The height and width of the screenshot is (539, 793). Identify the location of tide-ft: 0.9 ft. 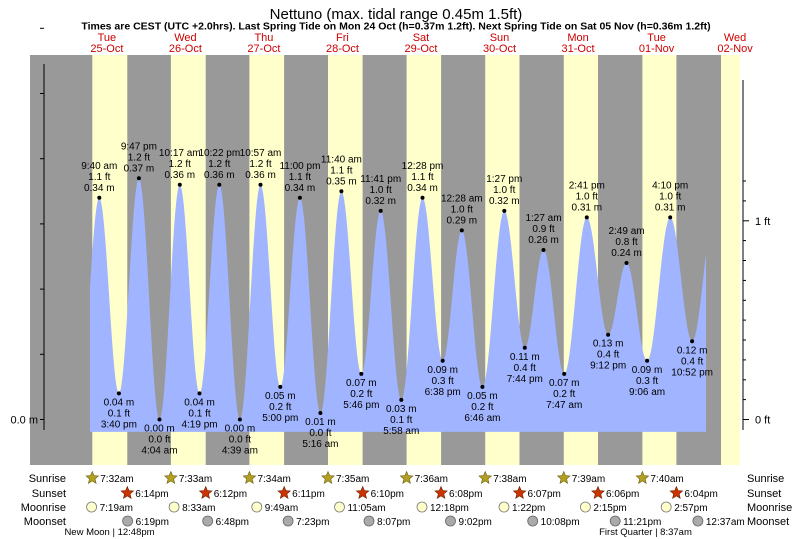
(543, 229).